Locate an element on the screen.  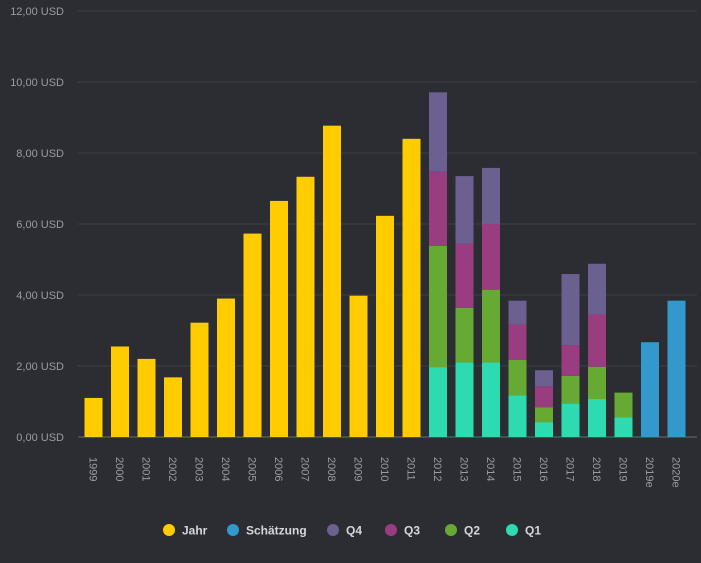
legend-label: Q3 is located at coordinates (412, 531).